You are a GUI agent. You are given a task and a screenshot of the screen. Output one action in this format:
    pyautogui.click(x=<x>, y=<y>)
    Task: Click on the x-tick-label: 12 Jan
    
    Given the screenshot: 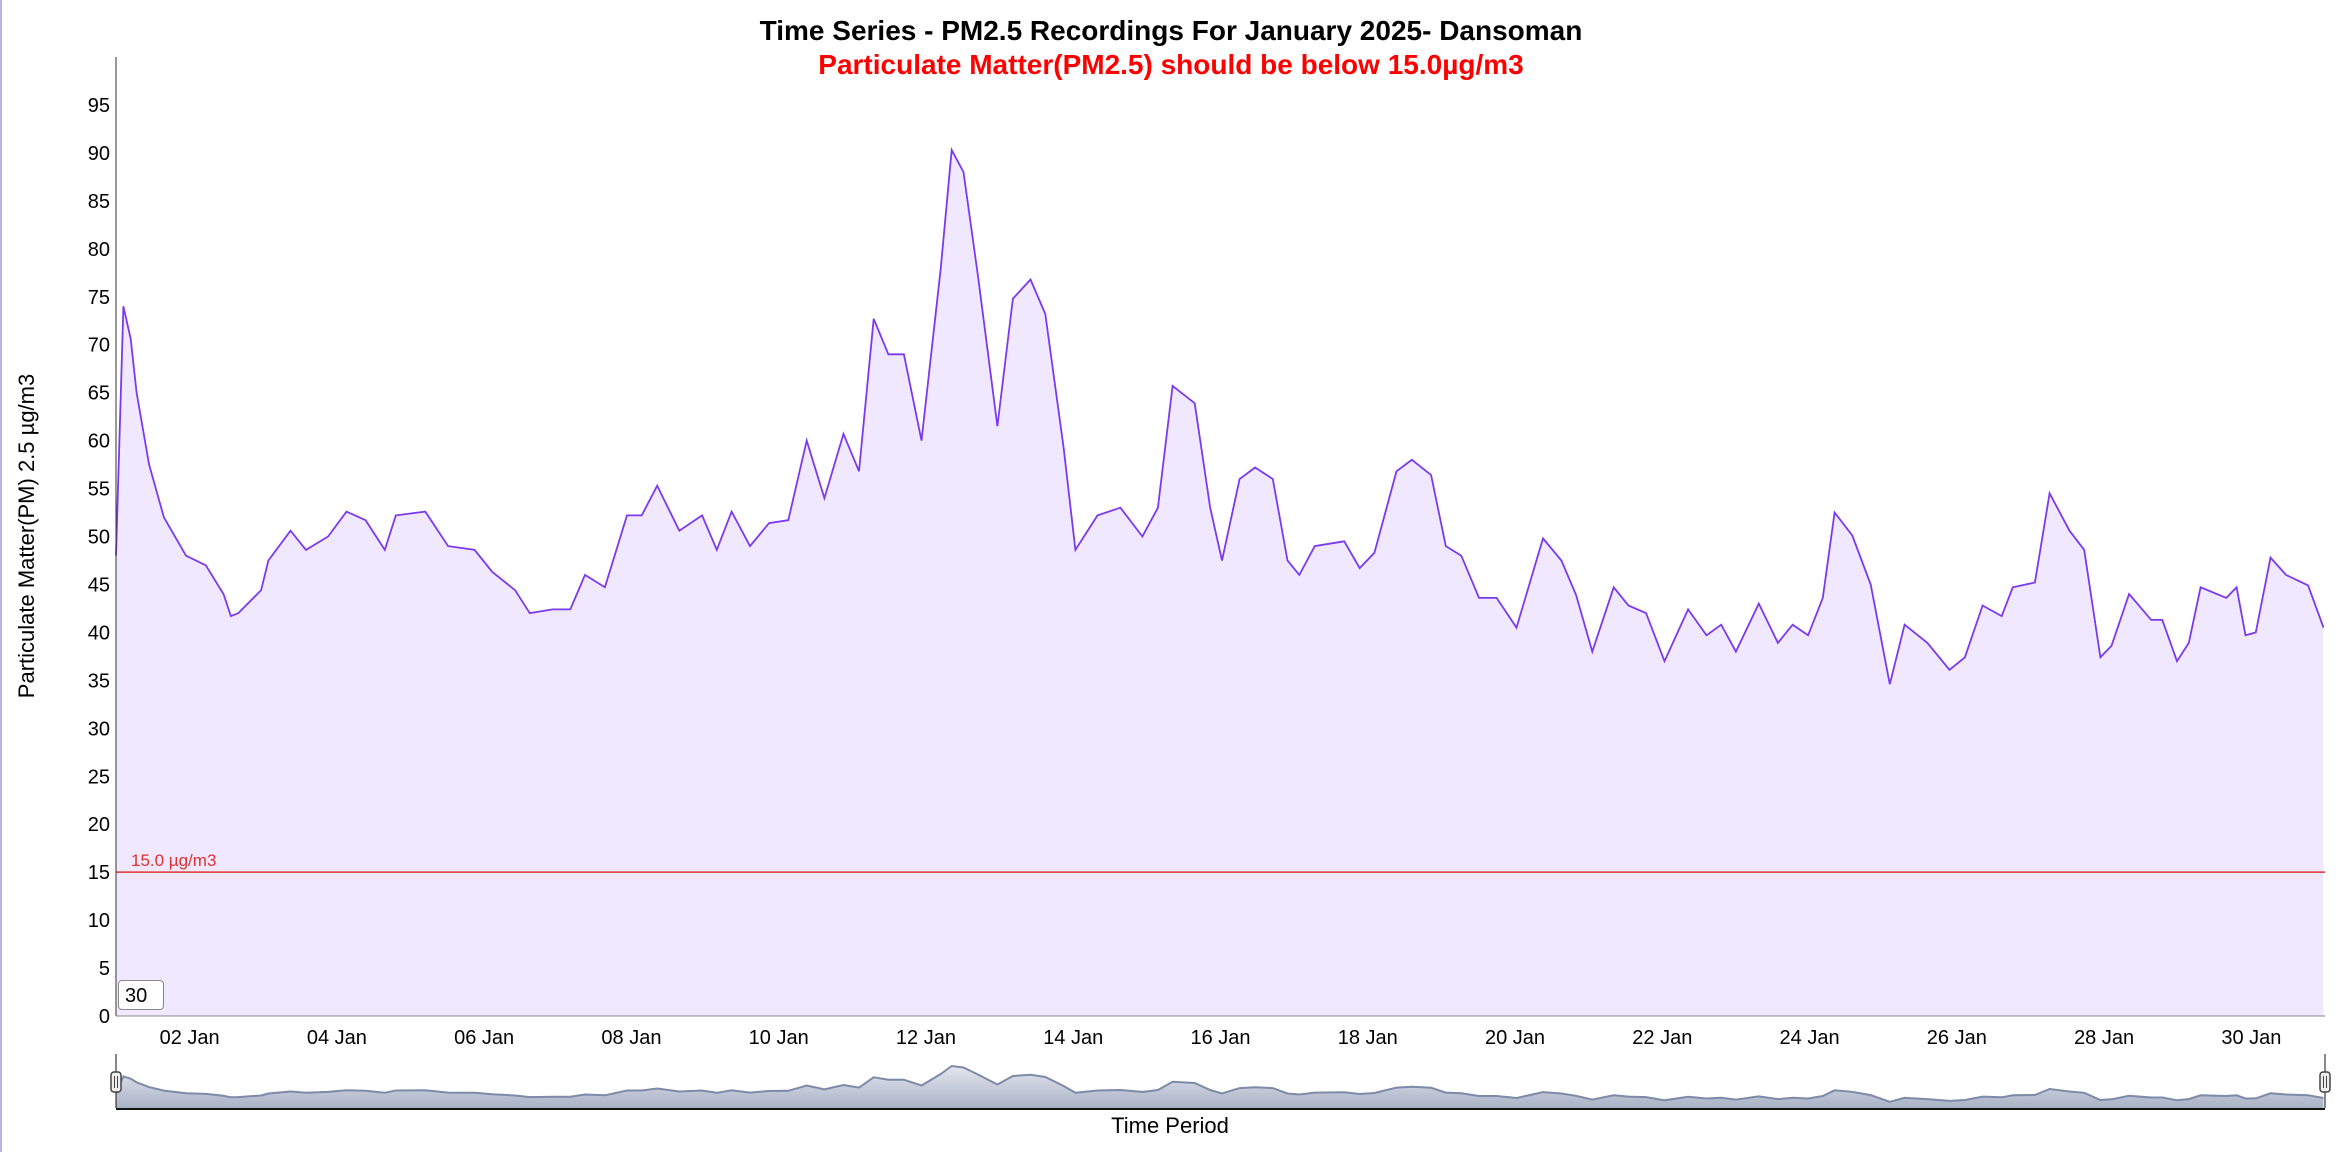 What is the action you would take?
    pyautogui.click(x=926, y=1038)
    